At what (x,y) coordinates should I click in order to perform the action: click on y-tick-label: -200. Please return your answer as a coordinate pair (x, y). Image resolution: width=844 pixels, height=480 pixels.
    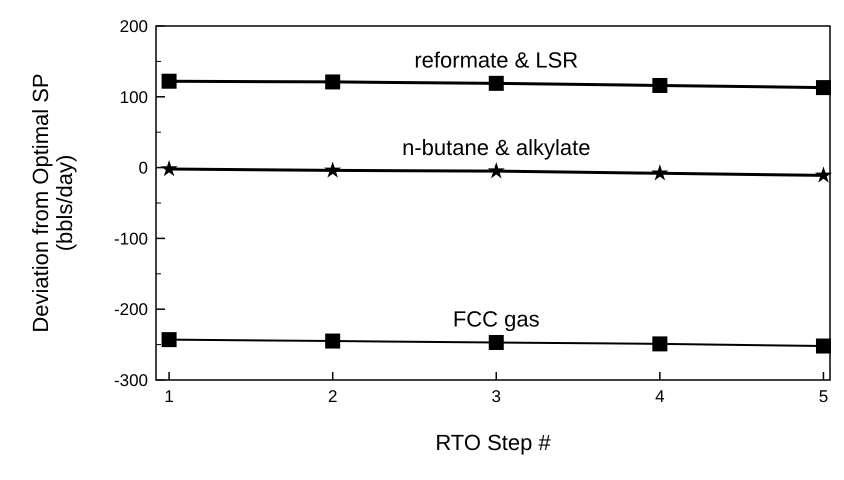
    Looking at the image, I should click on (131, 310).